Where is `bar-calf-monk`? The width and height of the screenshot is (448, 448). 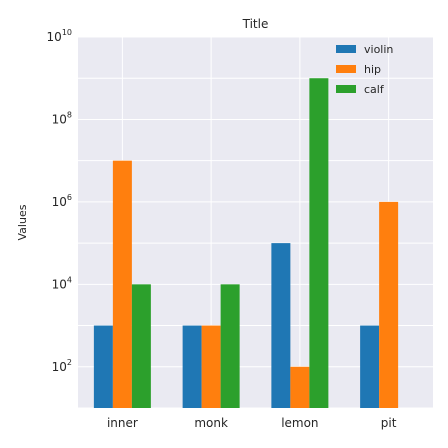
bar-calf-monk is located at coordinates (230, 346).